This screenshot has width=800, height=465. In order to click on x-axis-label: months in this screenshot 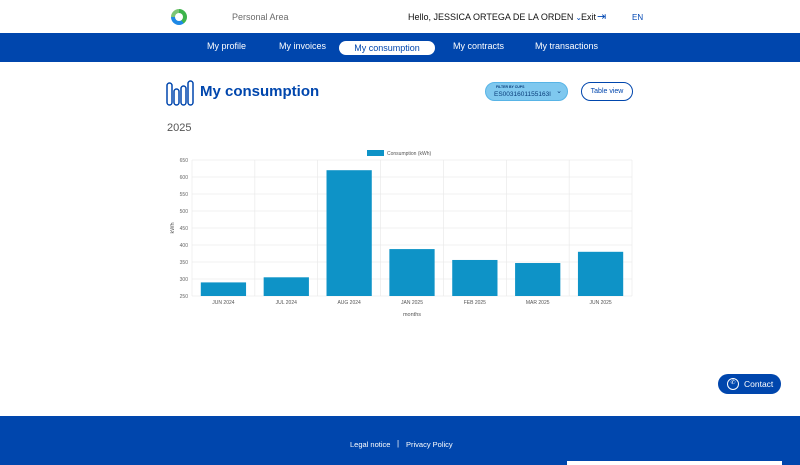, I will do `click(412, 315)`.